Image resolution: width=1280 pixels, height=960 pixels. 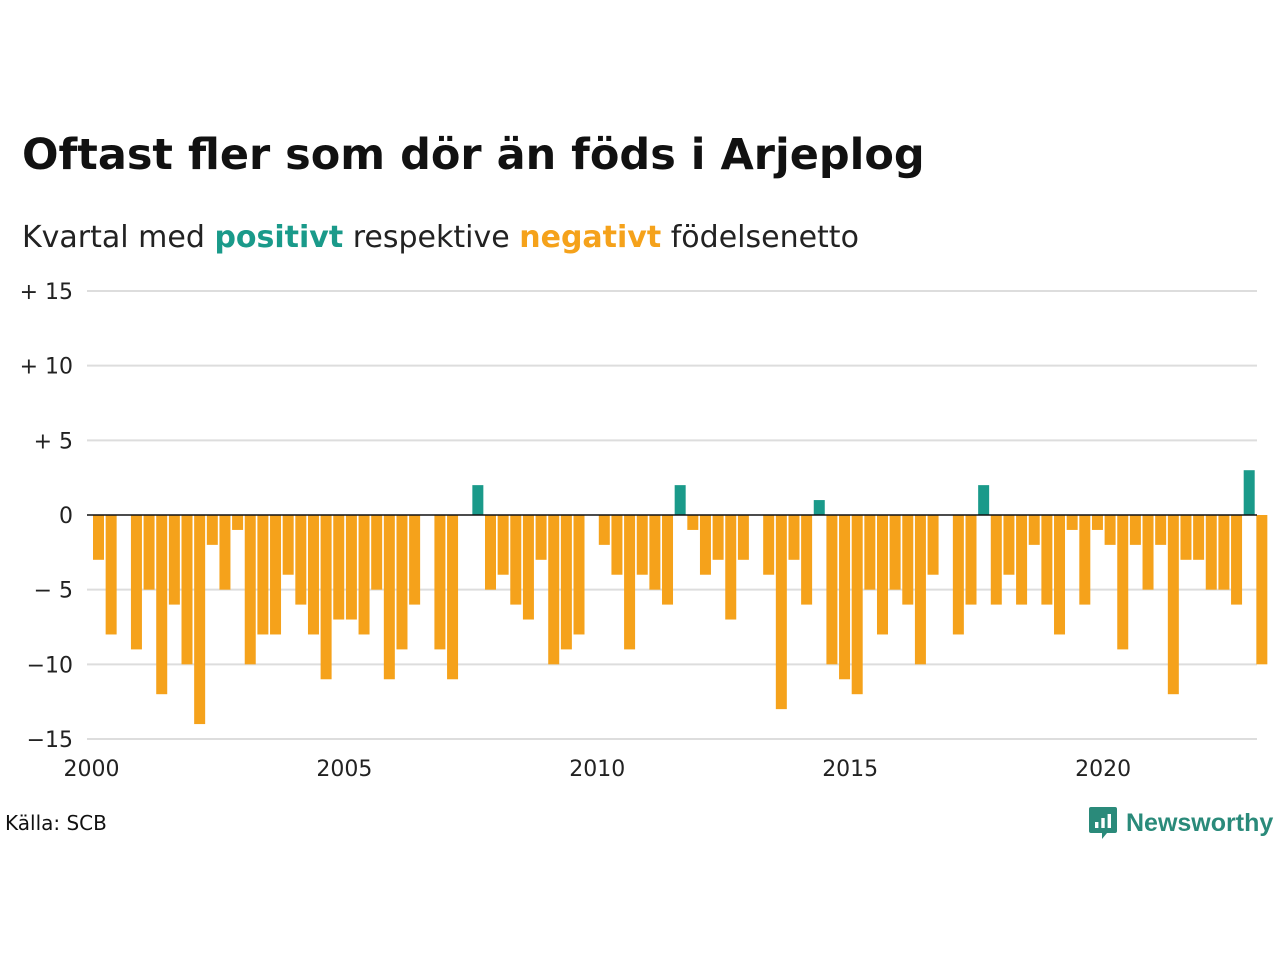 I want to click on y-axis-labels: + 15 + 10 + 5 0 − 5 −10 −15, so click(x=46, y=516).